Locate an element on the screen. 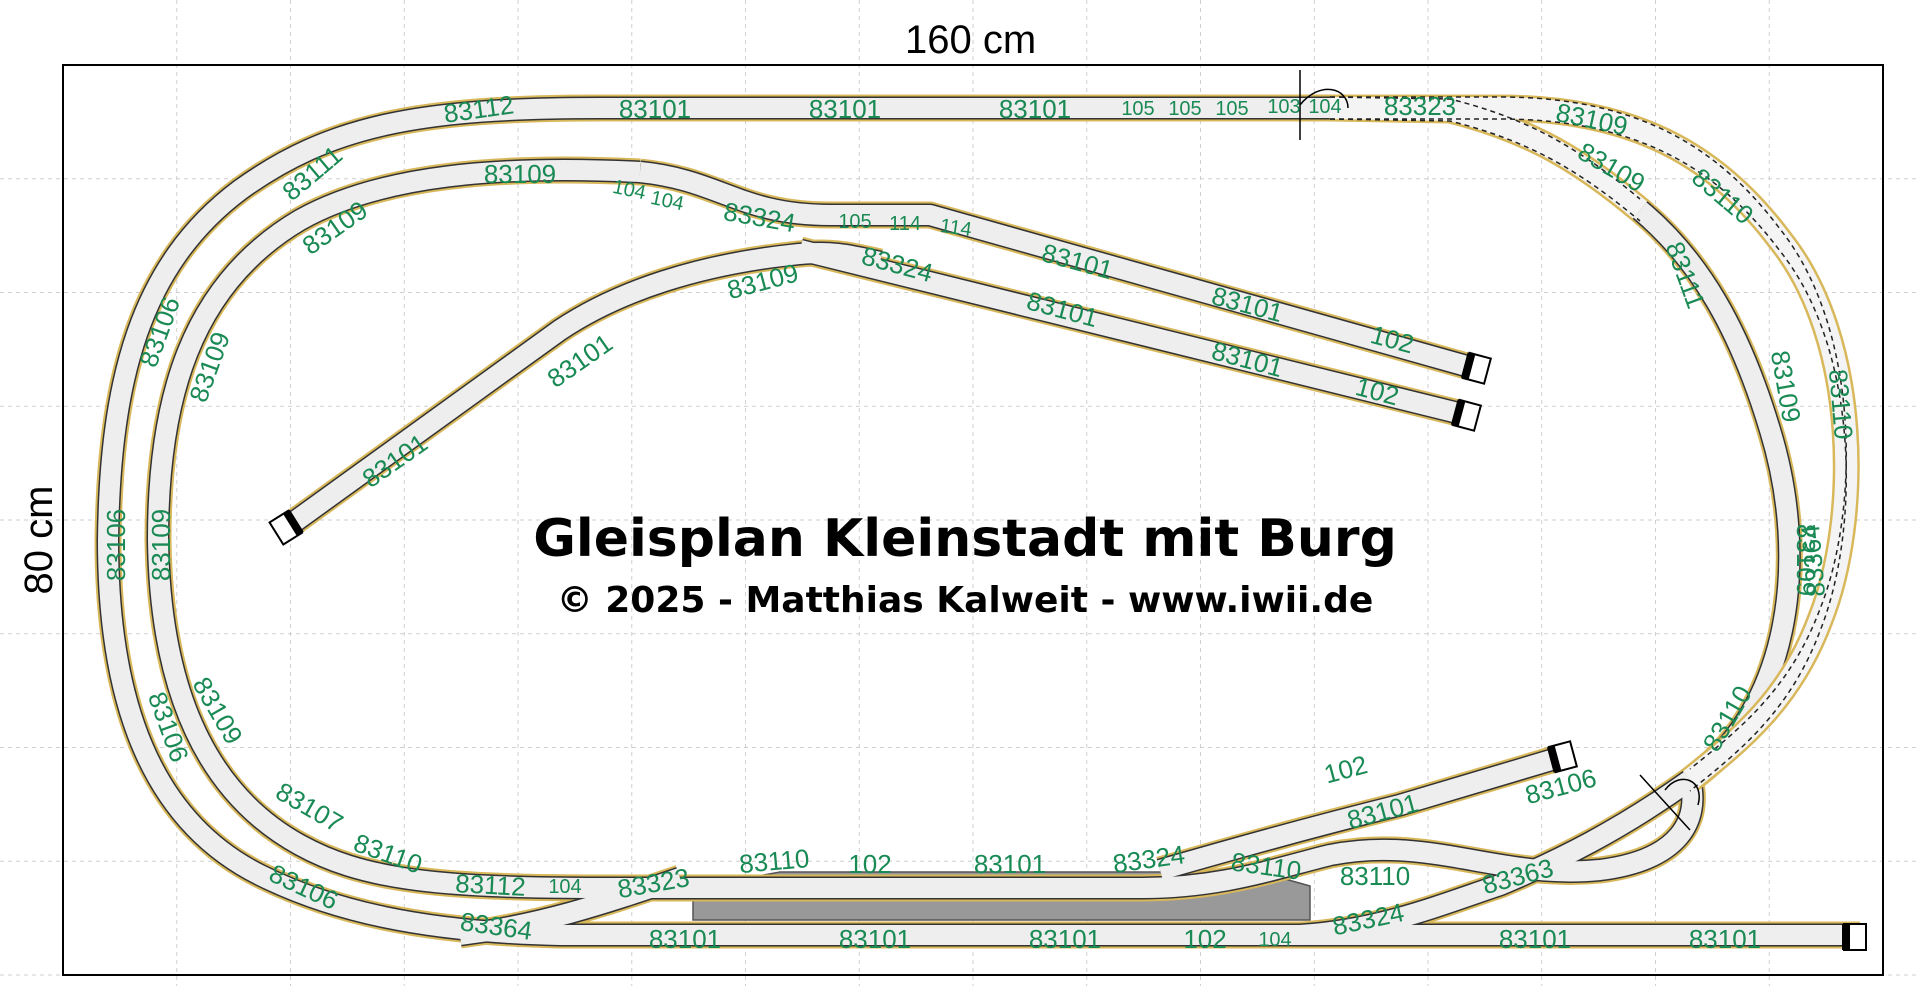  turnout-marker-right is located at coordinates (1669, 802).